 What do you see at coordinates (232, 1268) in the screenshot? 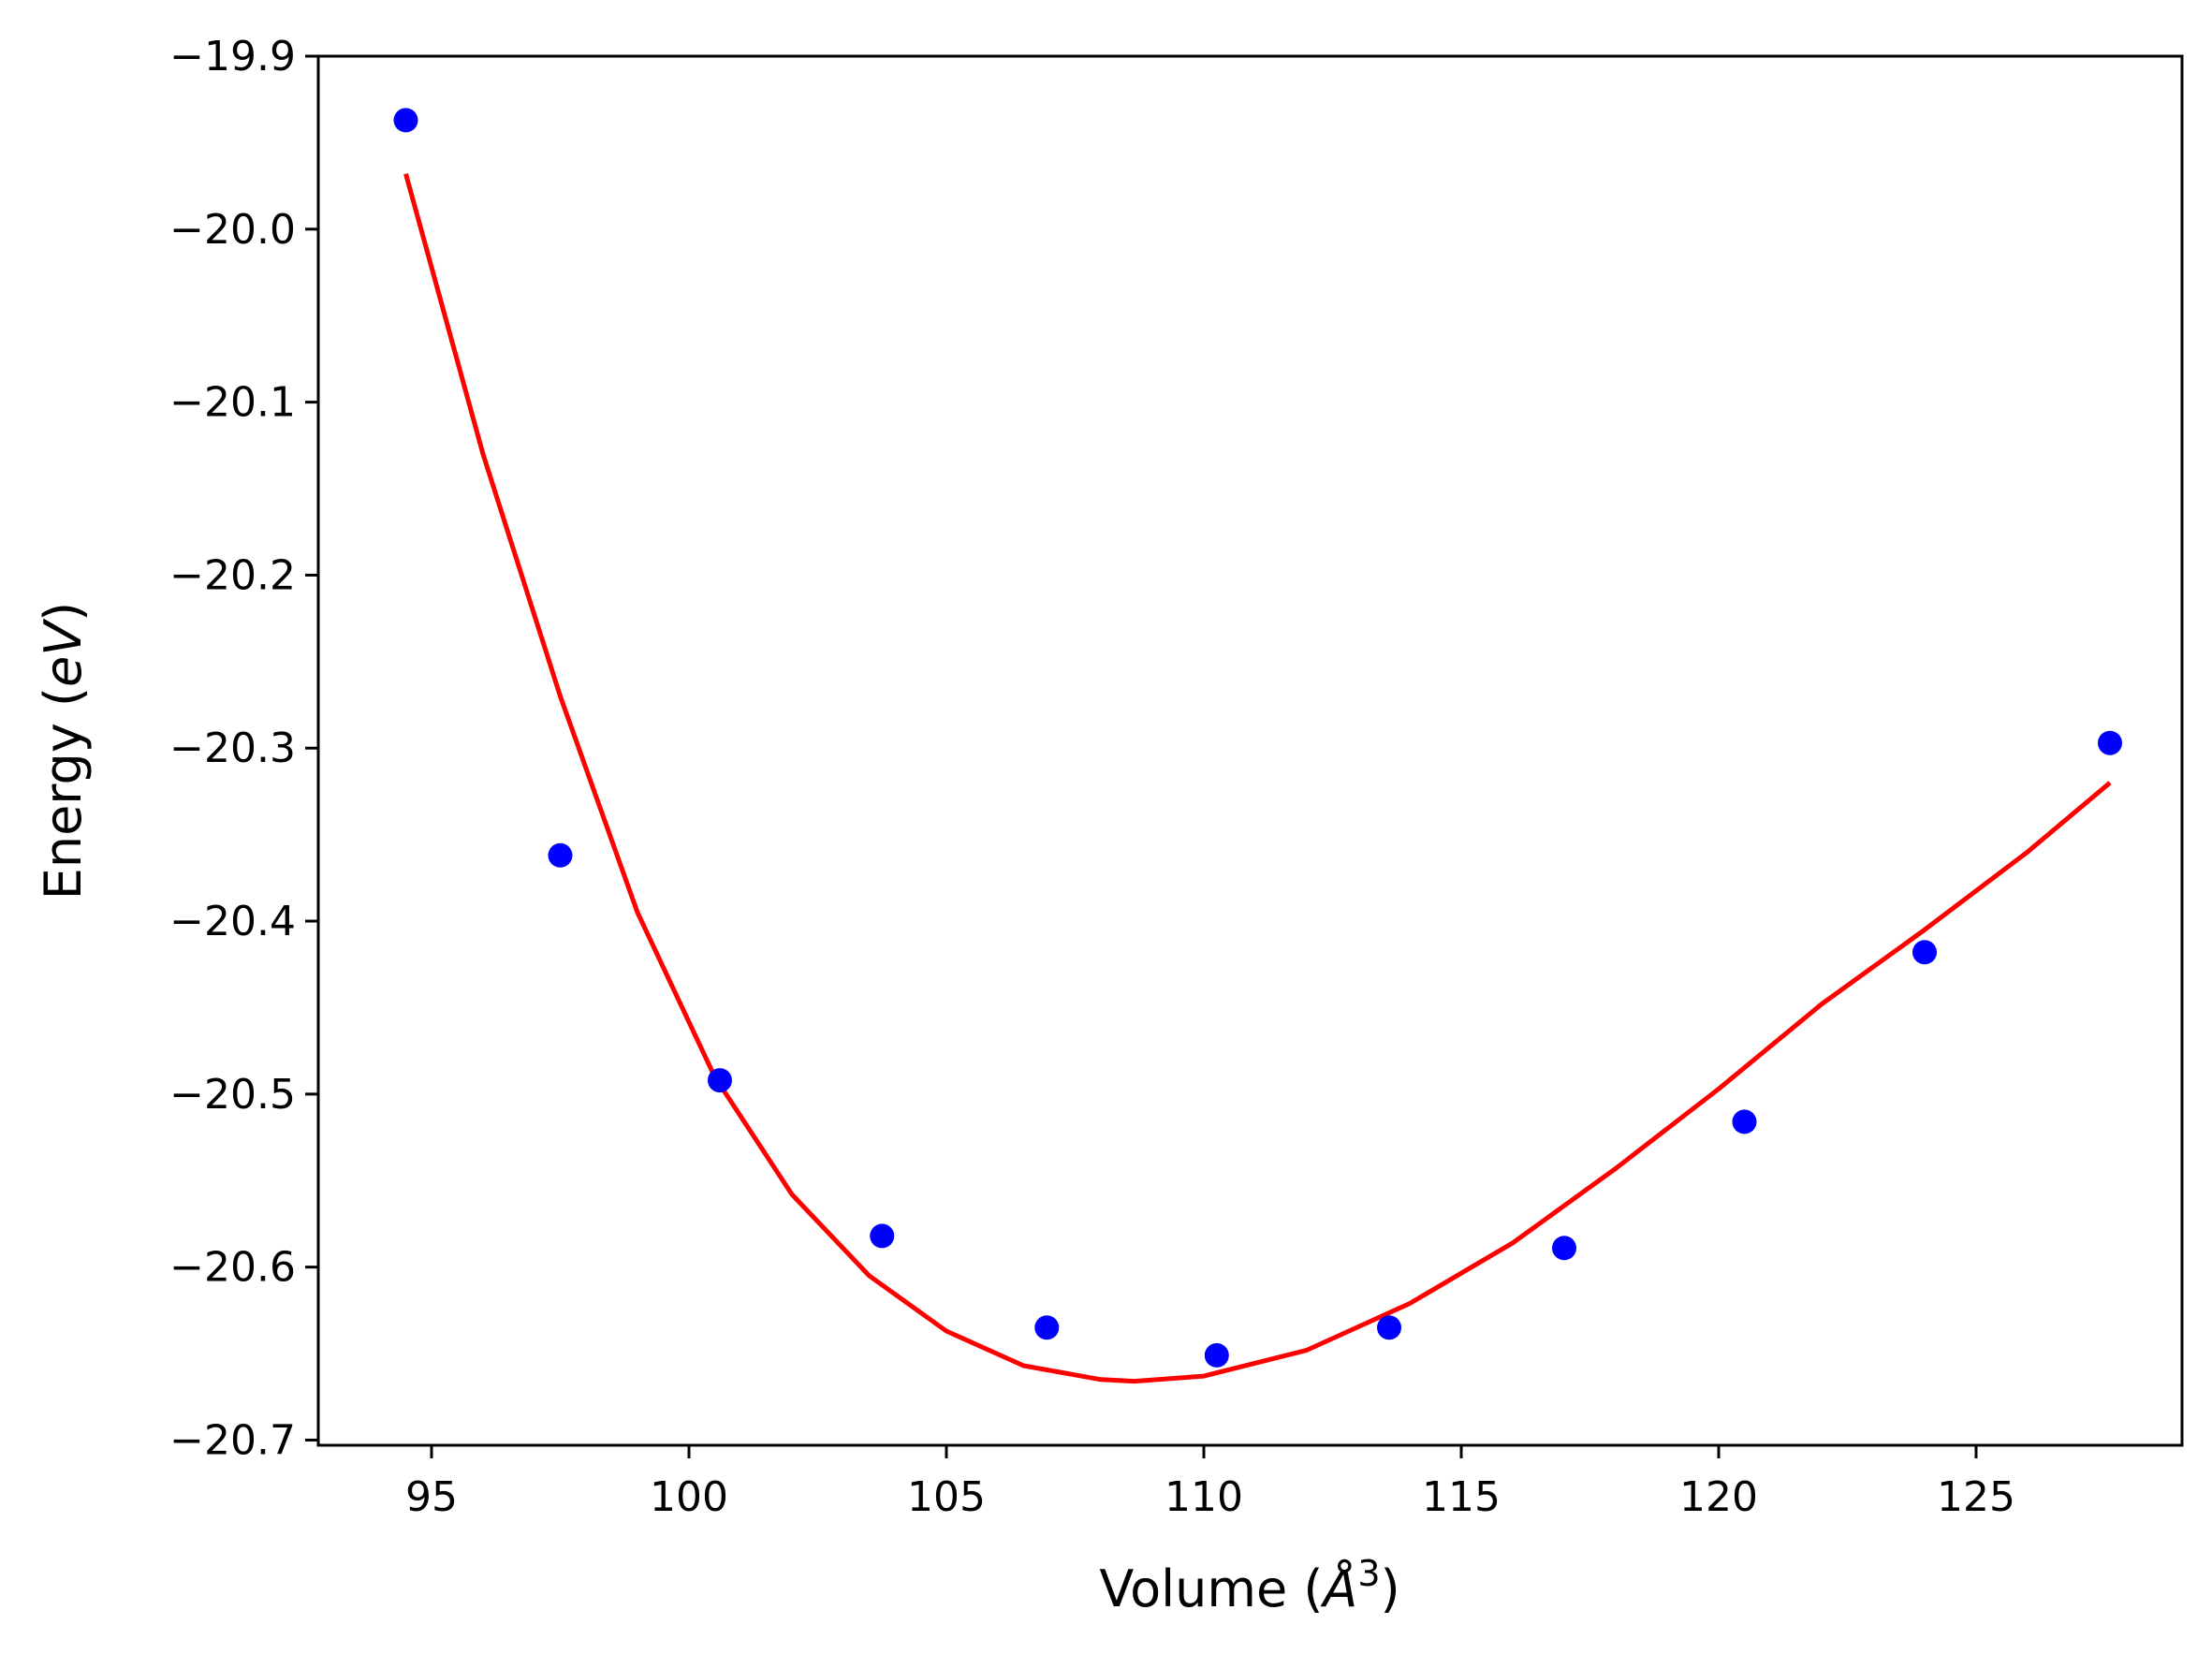
I see `y-tick-label: −20.6` at bounding box center [232, 1268].